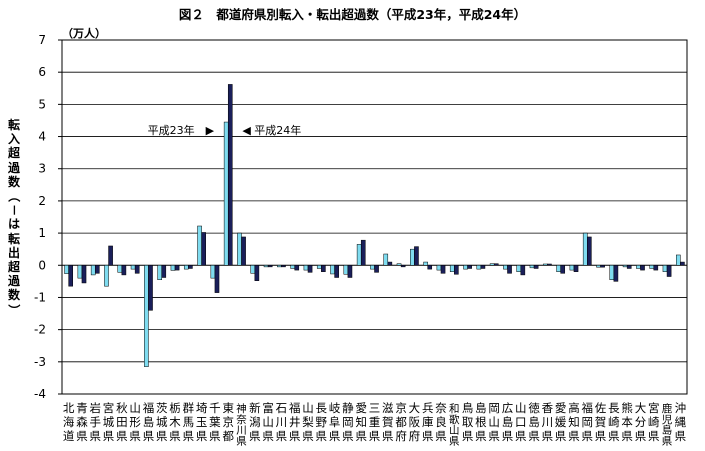 The height and width of the screenshot is (451, 705). What do you see at coordinates (95, 422) in the screenshot?
I see `x-tick-label: 岩手県` at bounding box center [95, 422].